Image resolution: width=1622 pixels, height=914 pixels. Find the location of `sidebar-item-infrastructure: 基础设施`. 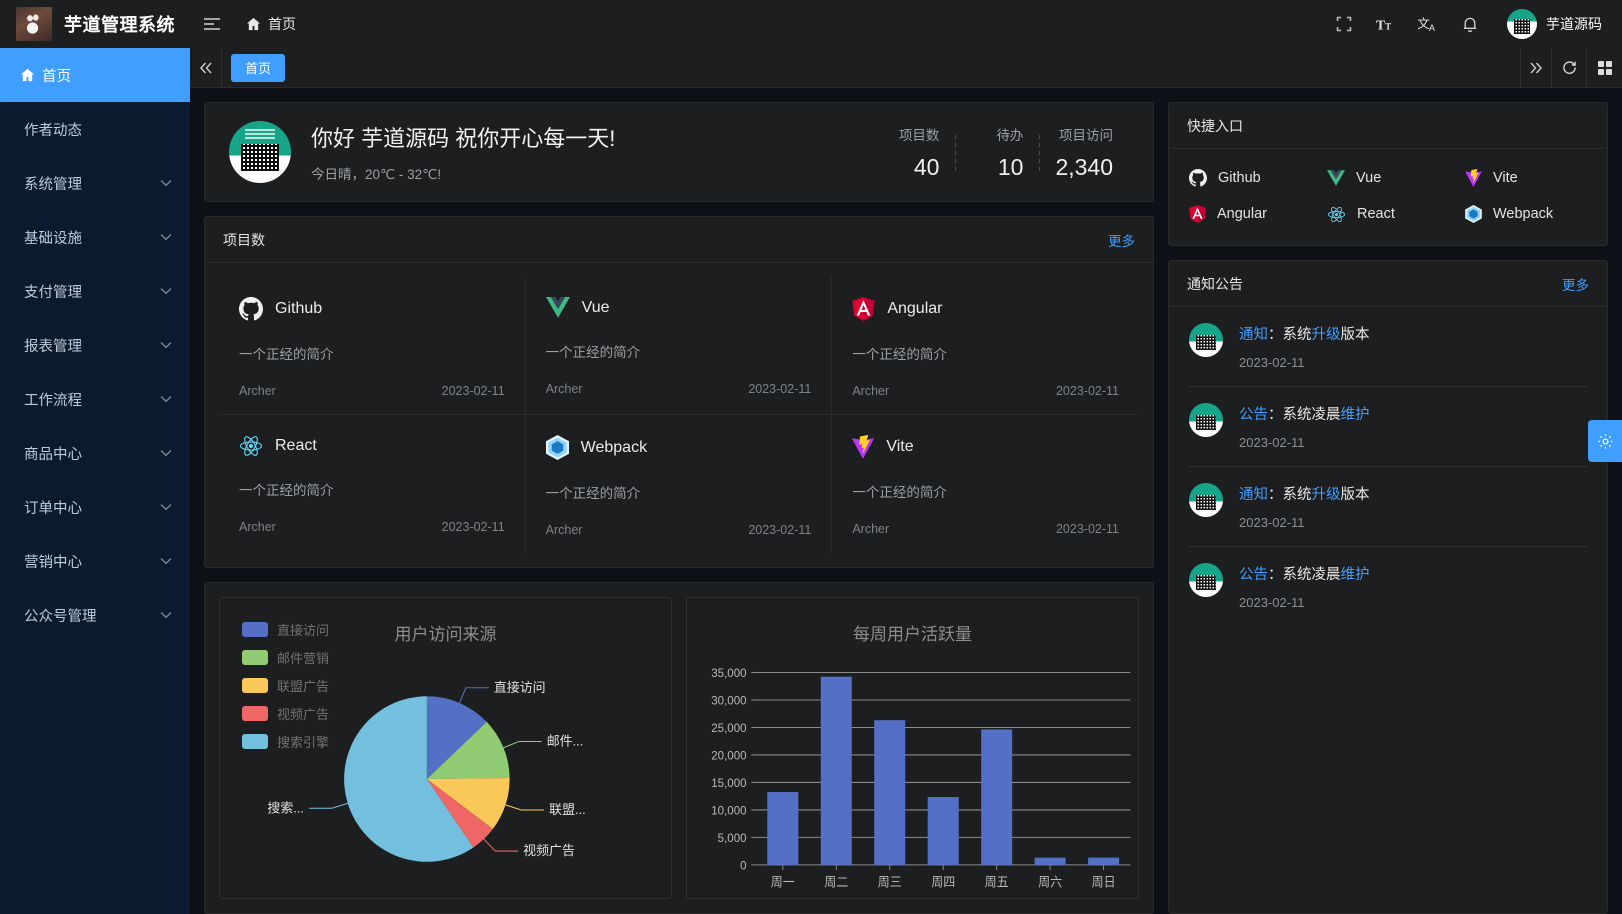

sidebar-item-infrastructure: 基础设施 is located at coordinates (95, 237).